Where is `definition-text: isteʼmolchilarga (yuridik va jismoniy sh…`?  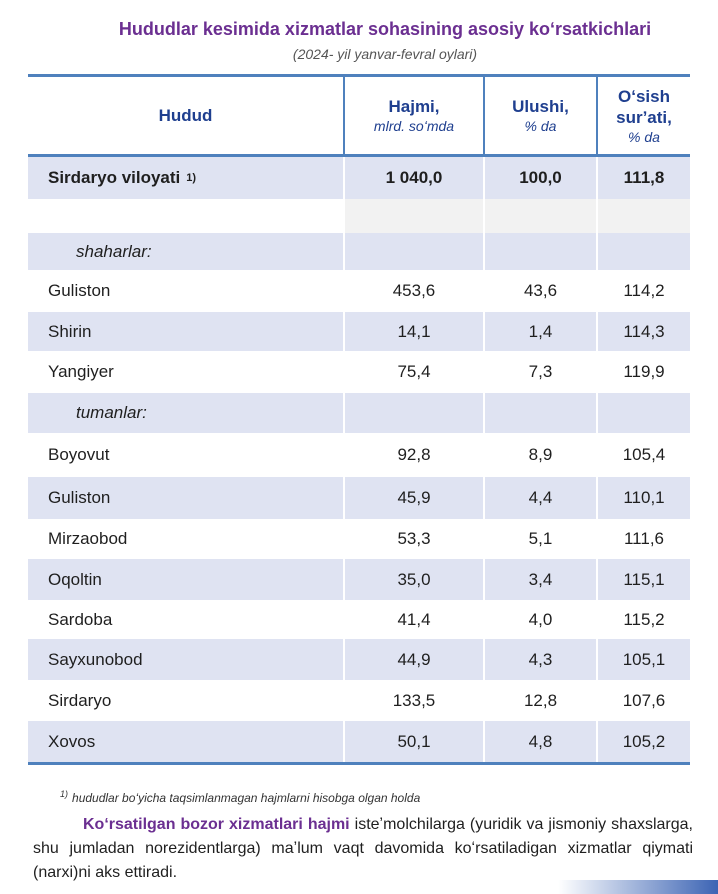 definition-text: isteʼmolchilarga (yuridik va jismoniy sh… is located at coordinates (363, 848).